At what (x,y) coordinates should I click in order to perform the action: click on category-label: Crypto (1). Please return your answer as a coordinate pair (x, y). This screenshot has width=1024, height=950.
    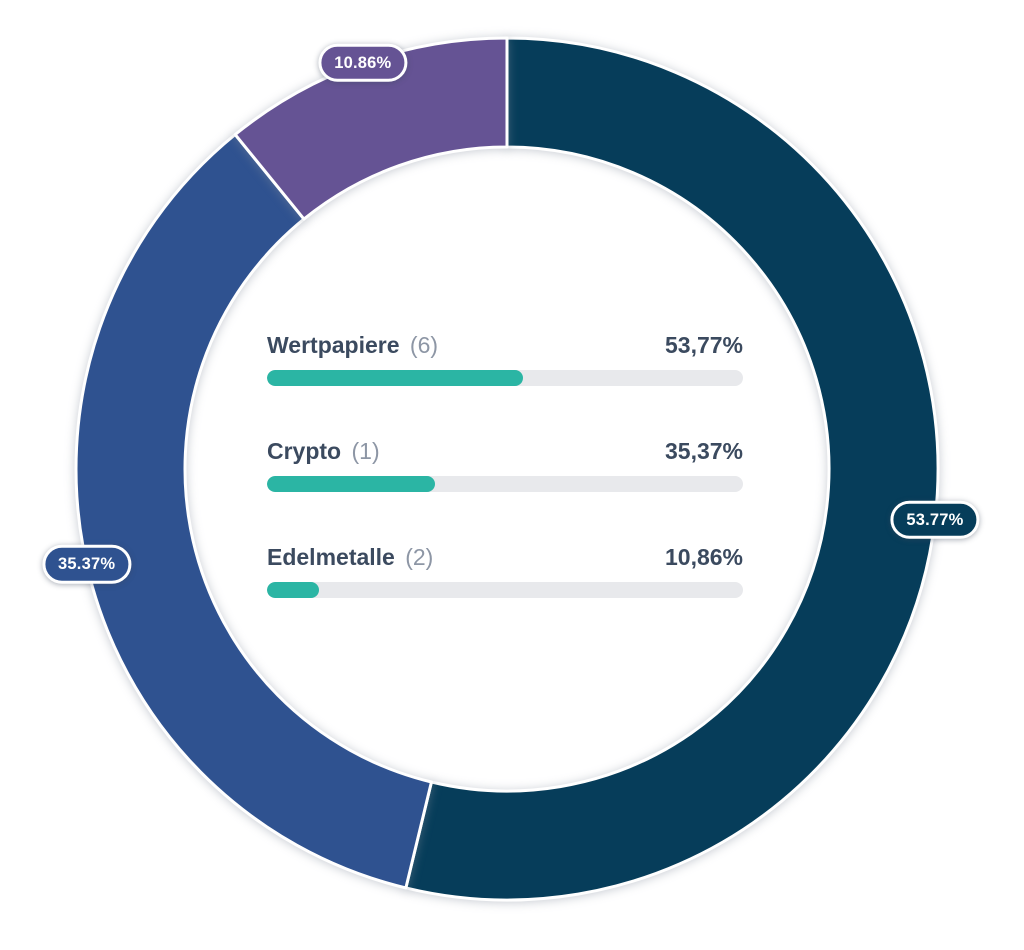
    Looking at the image, I should click on (323, 451).